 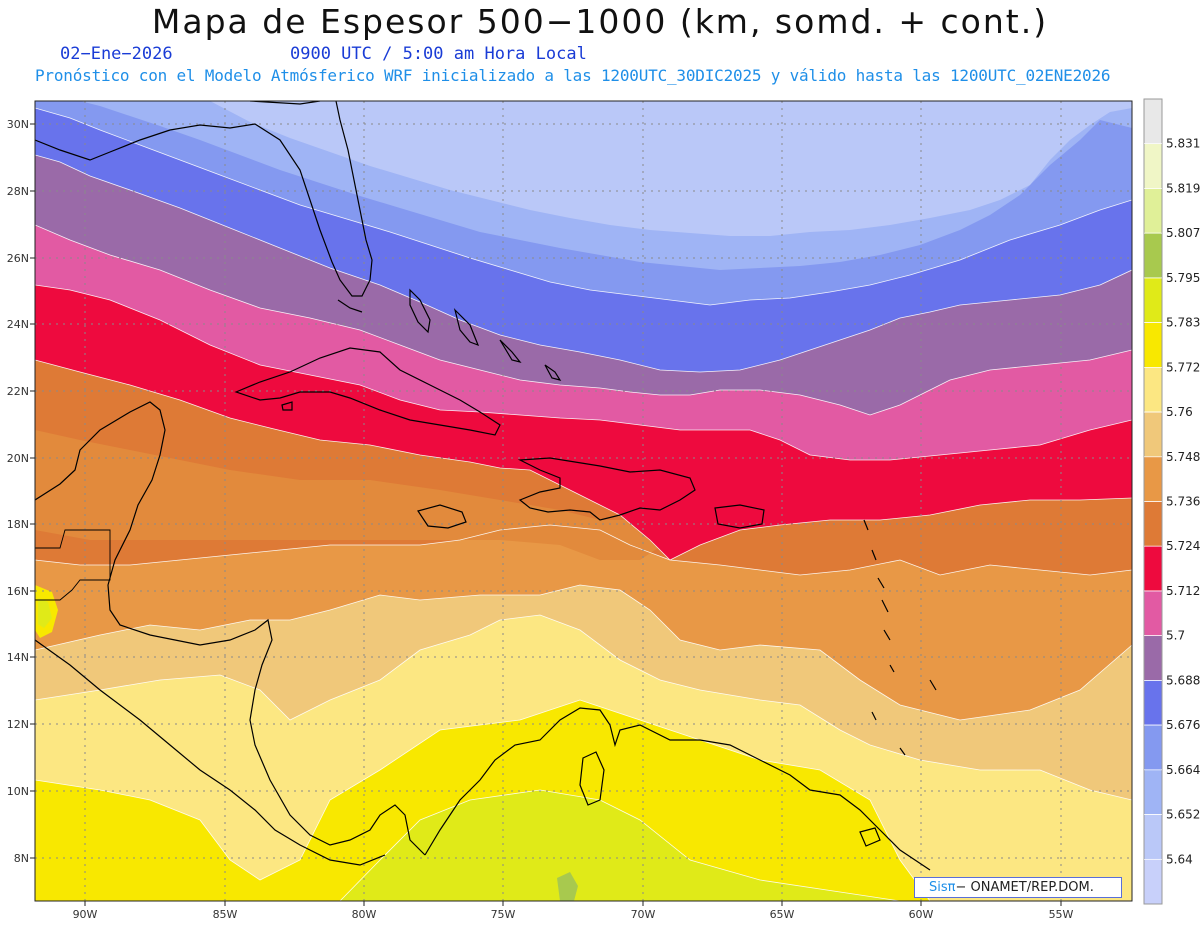 What do you see at coordinates (1183, 233) in the screenshot?
I see `legend-level-label: 5.807` at bounding box center [1183, 233].